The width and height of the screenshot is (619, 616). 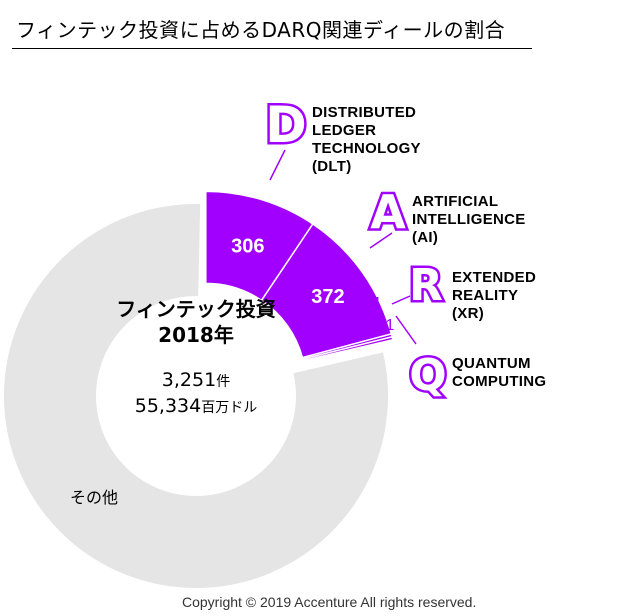 I want to click on category-label-line: INTELLIGENCE, so click(x=469, y=219).